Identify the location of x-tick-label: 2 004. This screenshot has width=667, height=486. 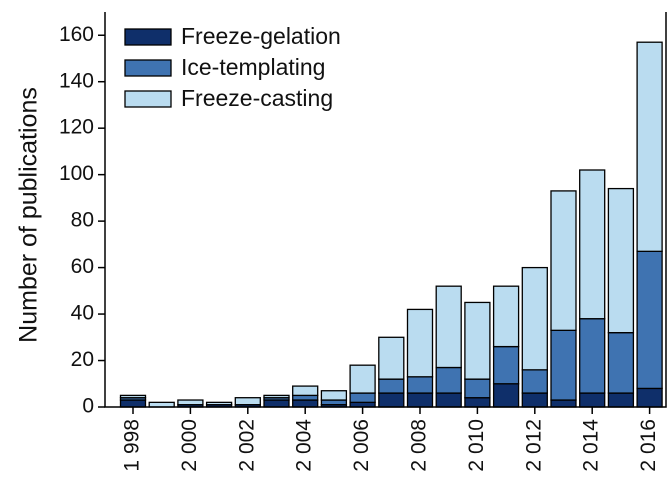
(304, 445).